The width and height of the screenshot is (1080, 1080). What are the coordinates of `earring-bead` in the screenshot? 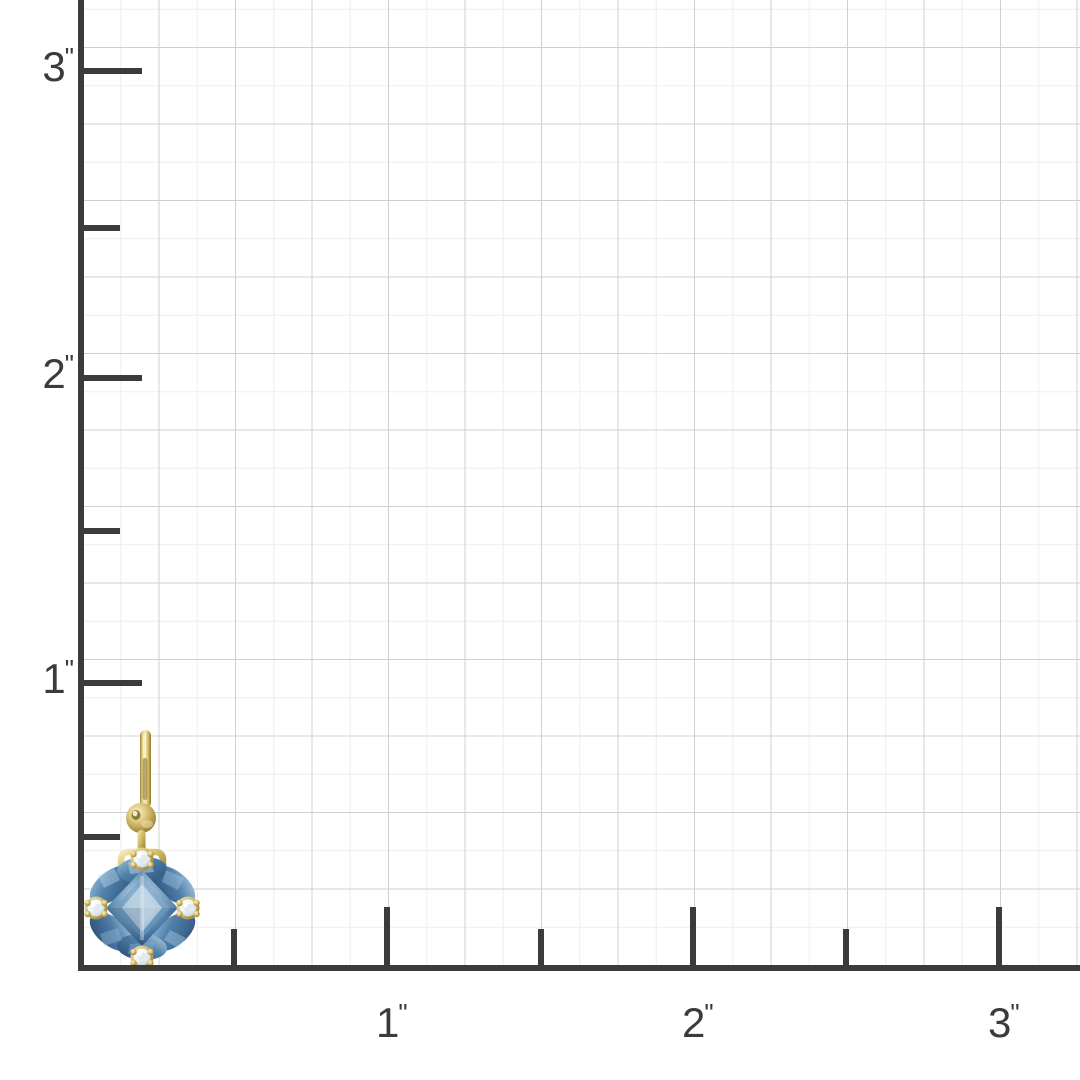 It's located at (141, 818).